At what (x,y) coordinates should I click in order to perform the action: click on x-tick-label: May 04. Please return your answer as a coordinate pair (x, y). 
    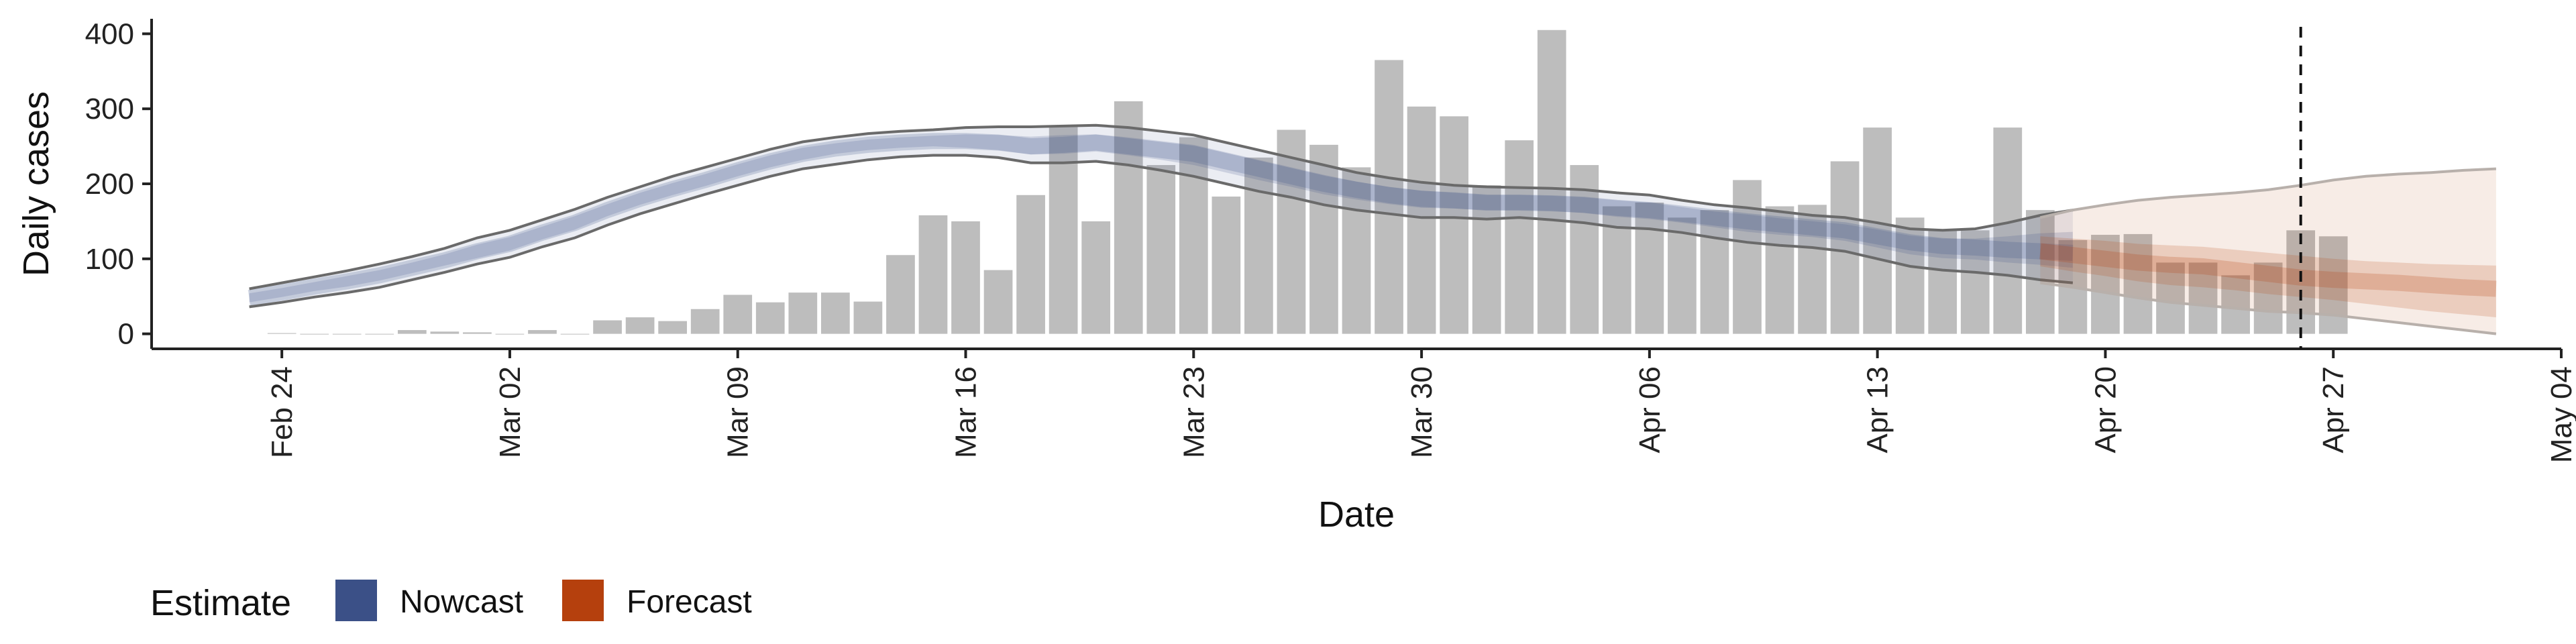
    Looking at the image, I should click on (2560, 414).